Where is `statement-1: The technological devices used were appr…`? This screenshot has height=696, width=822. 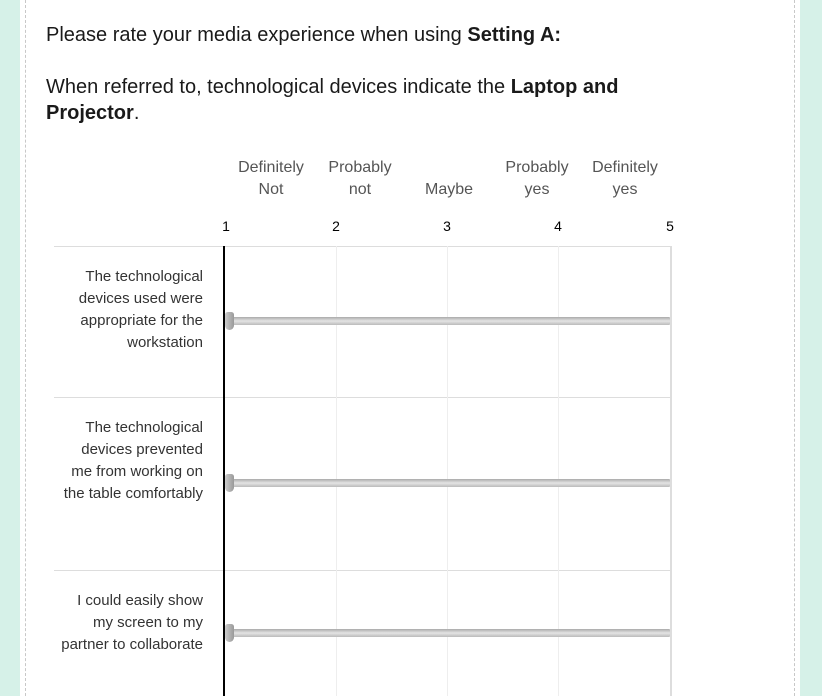
statement-1: The technological devices used were appr… is located at coordinates (140, 309).